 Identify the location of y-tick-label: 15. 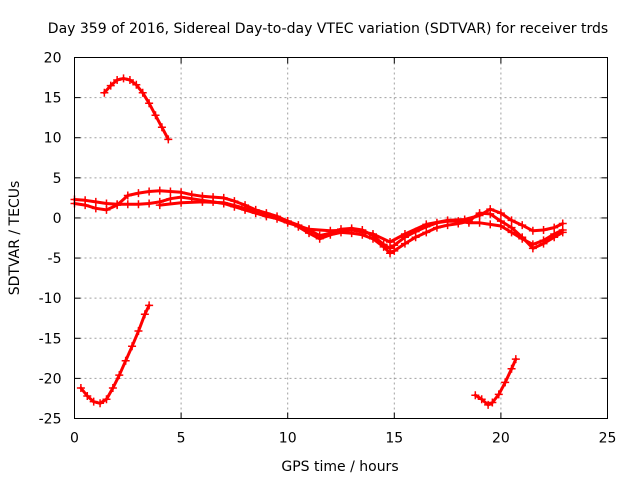
(53, 99).